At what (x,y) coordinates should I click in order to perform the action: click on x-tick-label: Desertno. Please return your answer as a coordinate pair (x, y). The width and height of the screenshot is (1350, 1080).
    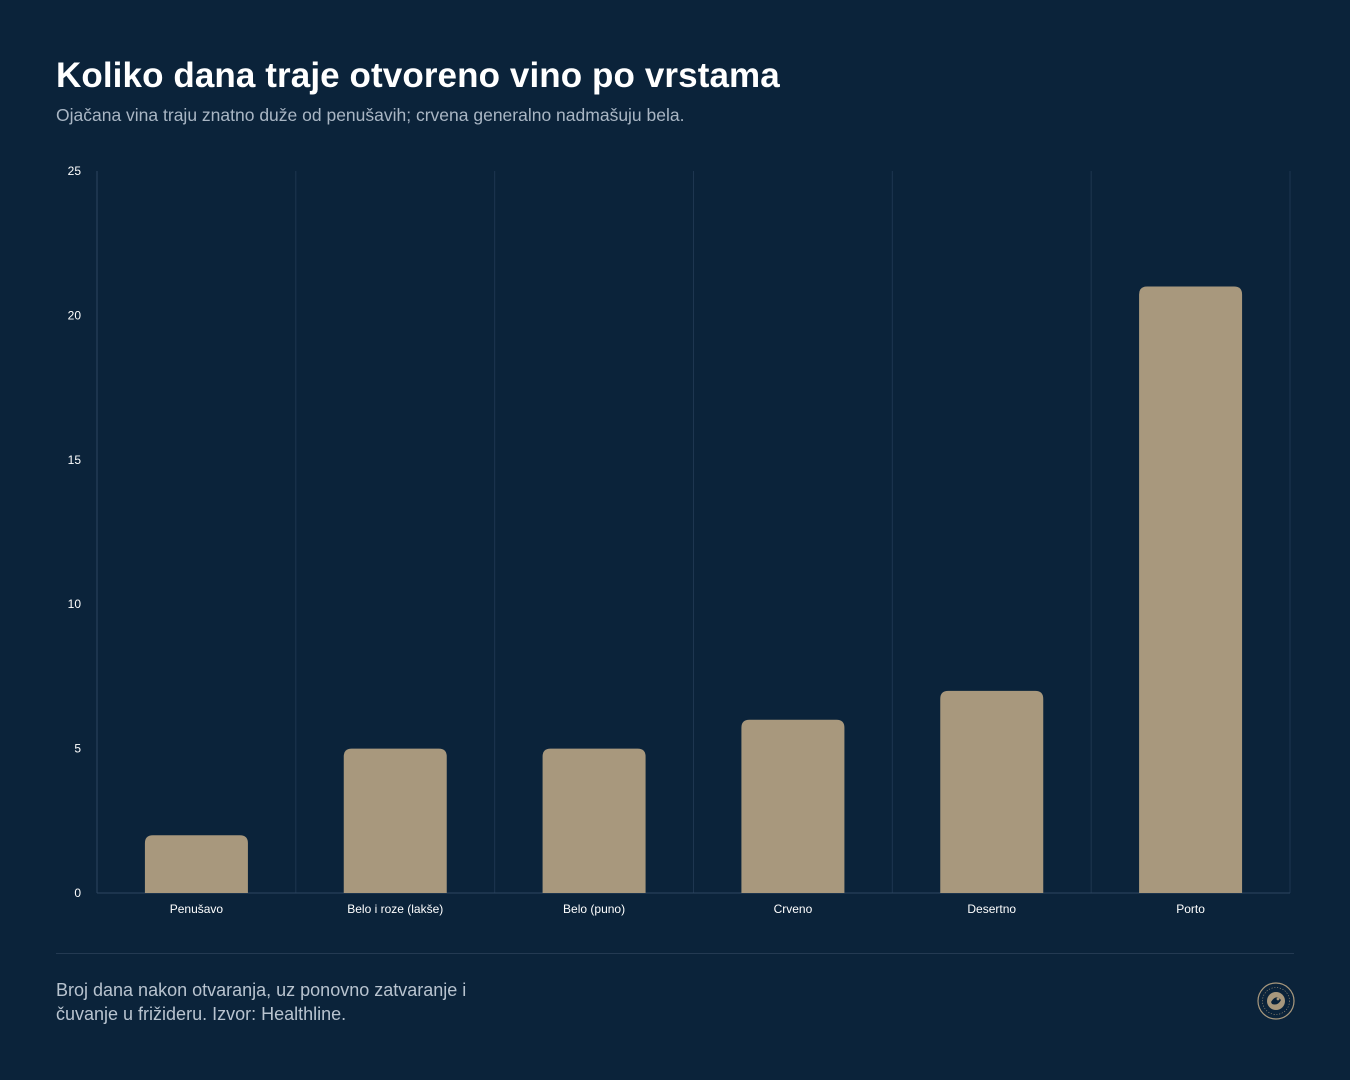
    Looking at the image, I should click on (991, 909).